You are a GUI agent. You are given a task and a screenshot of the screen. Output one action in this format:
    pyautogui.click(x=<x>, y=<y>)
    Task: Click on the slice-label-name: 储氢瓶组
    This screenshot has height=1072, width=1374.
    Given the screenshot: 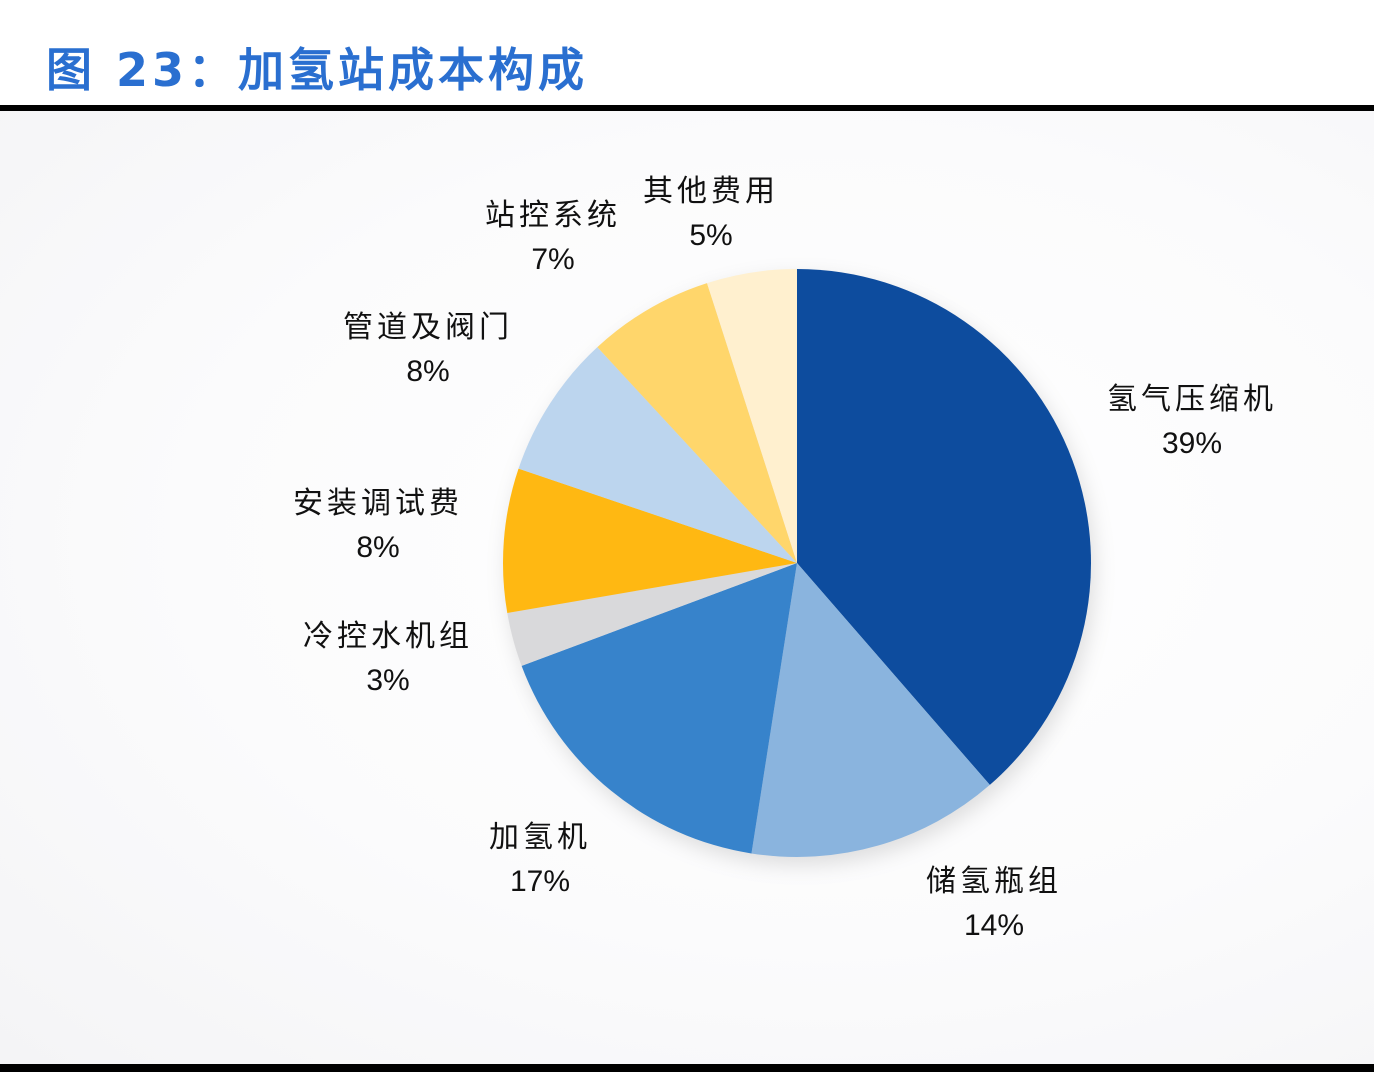 What is the action you would take?
    pyautogui.click(x=994, y=881)
    